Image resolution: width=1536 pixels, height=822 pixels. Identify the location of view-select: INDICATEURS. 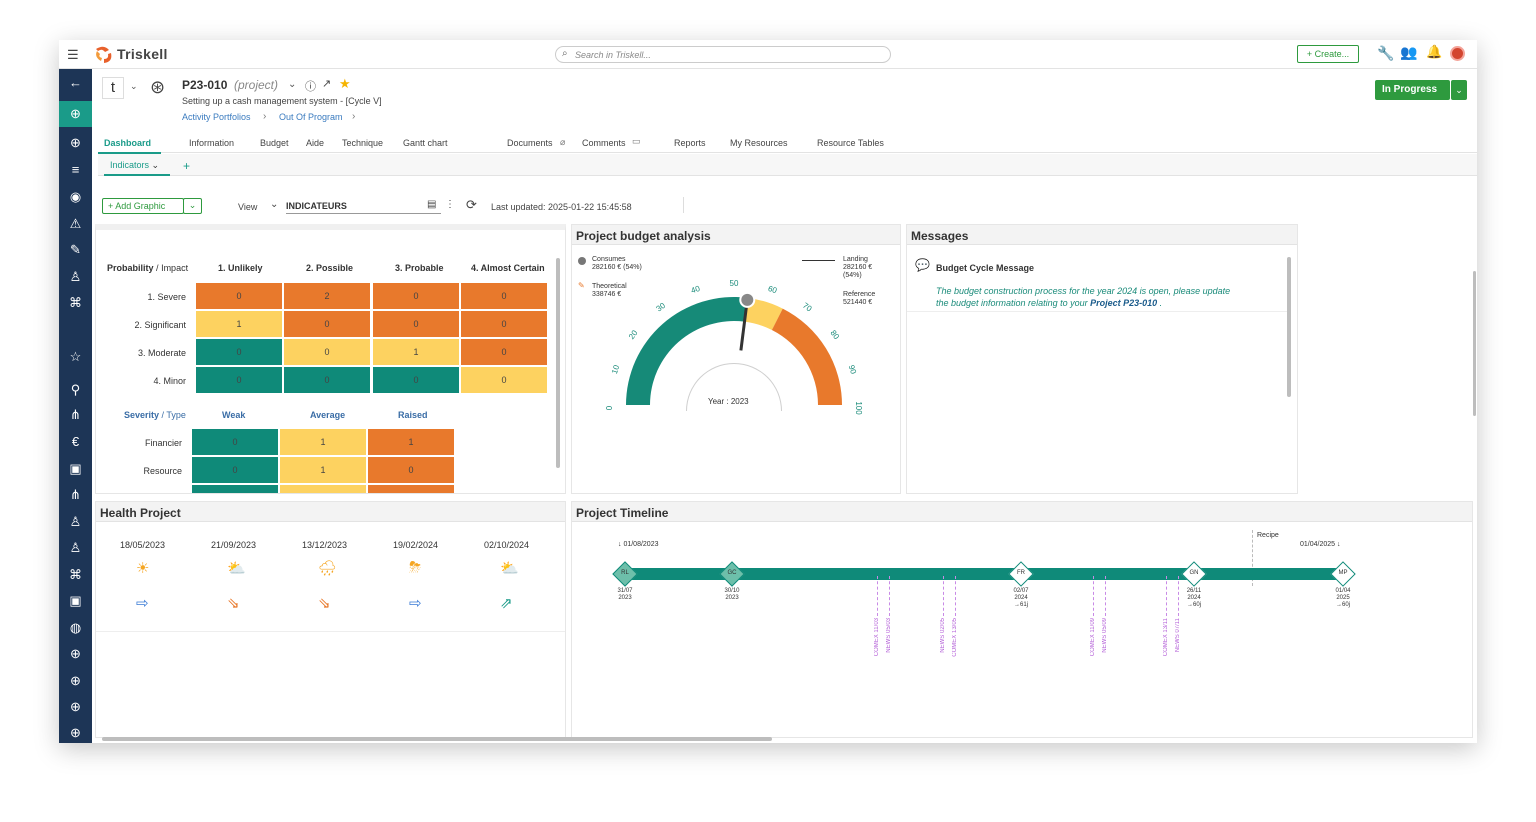
(363, 206).